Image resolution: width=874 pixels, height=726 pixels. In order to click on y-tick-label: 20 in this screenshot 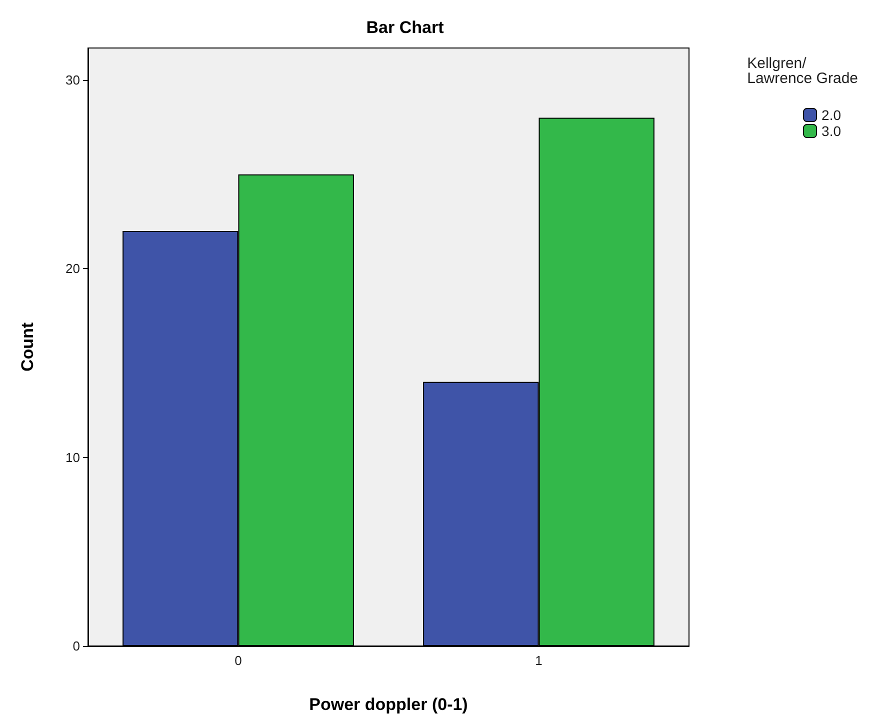, I will do `click(73, 268)`.